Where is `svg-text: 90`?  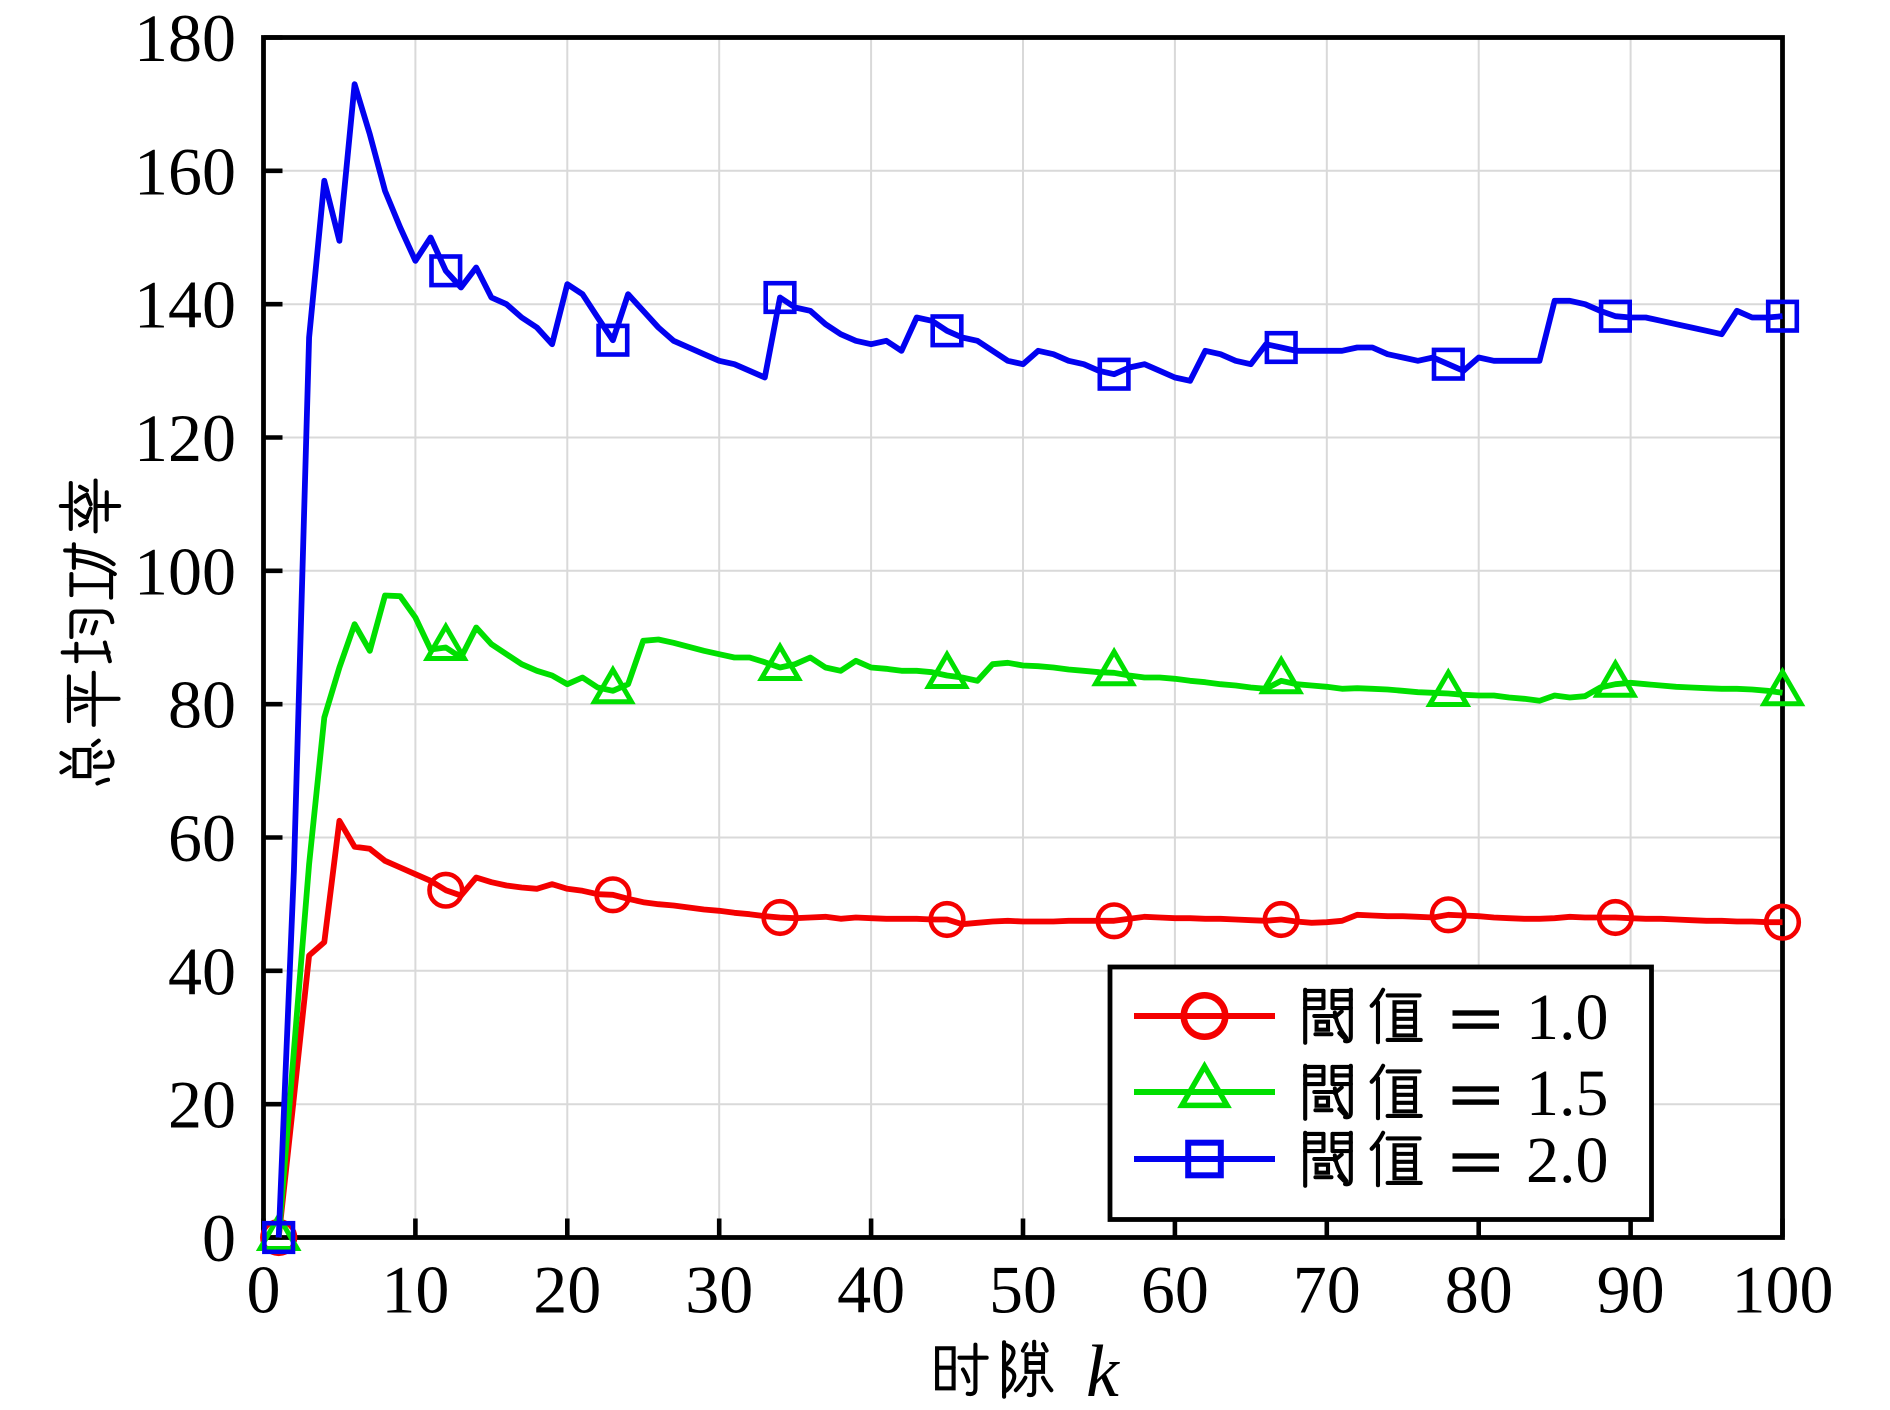 svg-text: 90 is located at coordinates (1631, 1290).